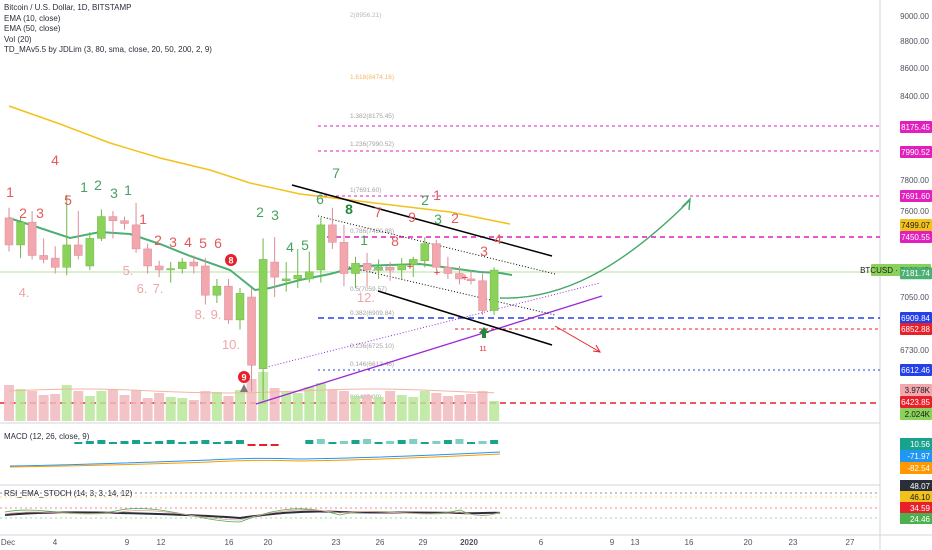 The image size is (932, 550). Describe the element at coordinates (8, 542) in the screenshot. I see `time-tick: Dec` at that location.